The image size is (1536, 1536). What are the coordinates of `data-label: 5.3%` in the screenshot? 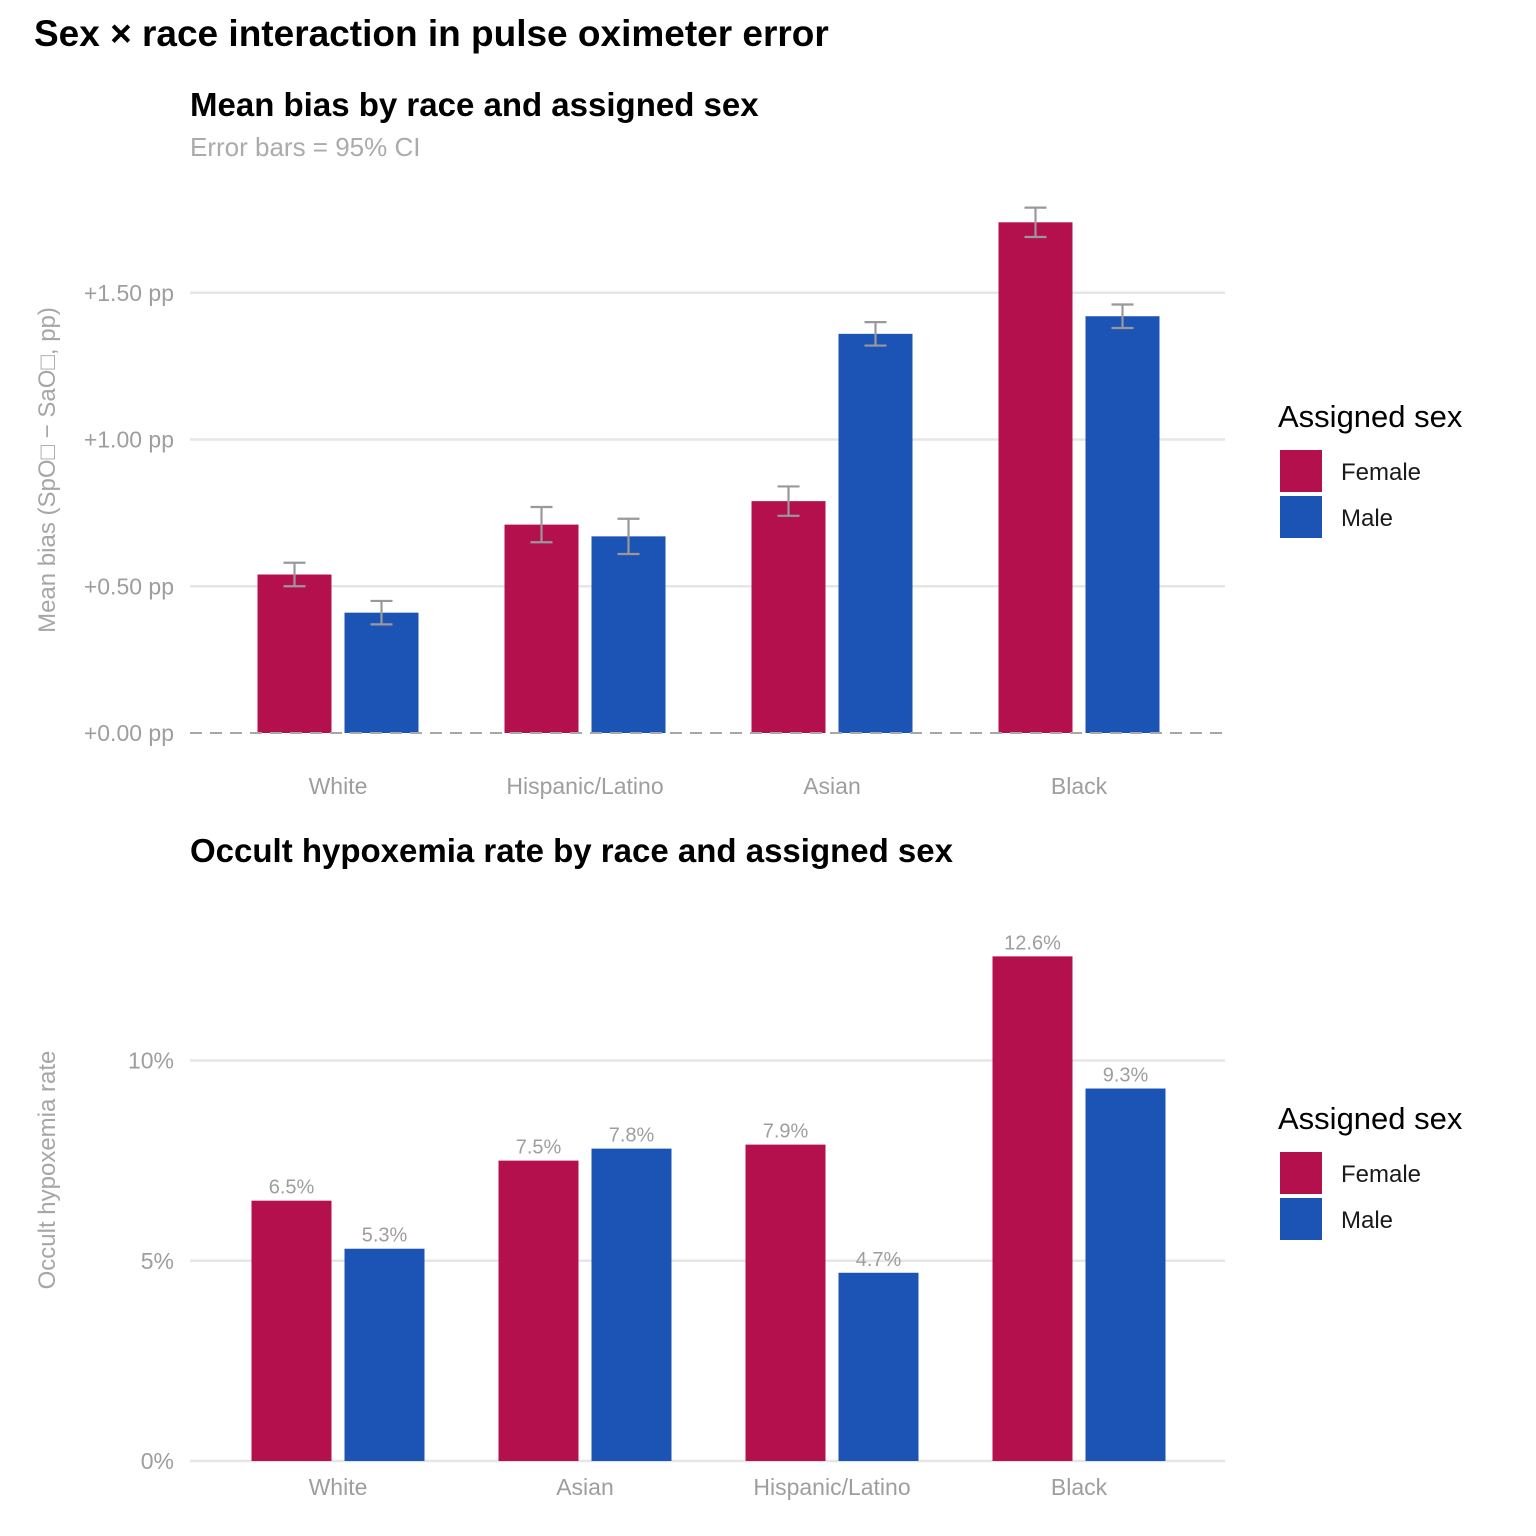 It's located at (385, 1236).